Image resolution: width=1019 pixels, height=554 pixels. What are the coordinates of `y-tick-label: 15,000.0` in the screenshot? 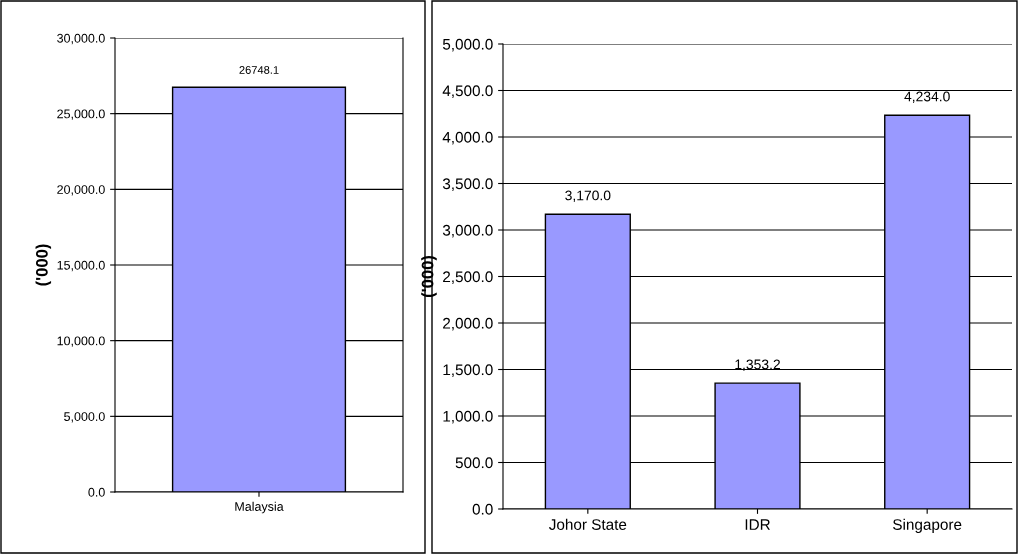 It's located at (81, 266).